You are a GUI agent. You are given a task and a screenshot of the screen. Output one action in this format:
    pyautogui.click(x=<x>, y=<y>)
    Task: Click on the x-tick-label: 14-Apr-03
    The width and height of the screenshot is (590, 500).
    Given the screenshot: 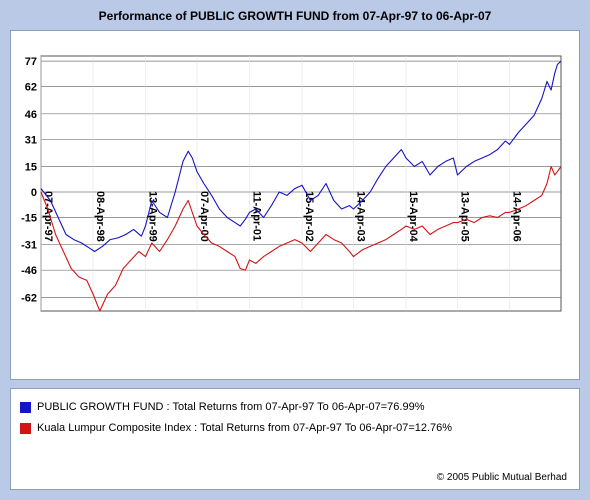 What is the action you would take?
    pyautogui.click(x=361, y=216)
    